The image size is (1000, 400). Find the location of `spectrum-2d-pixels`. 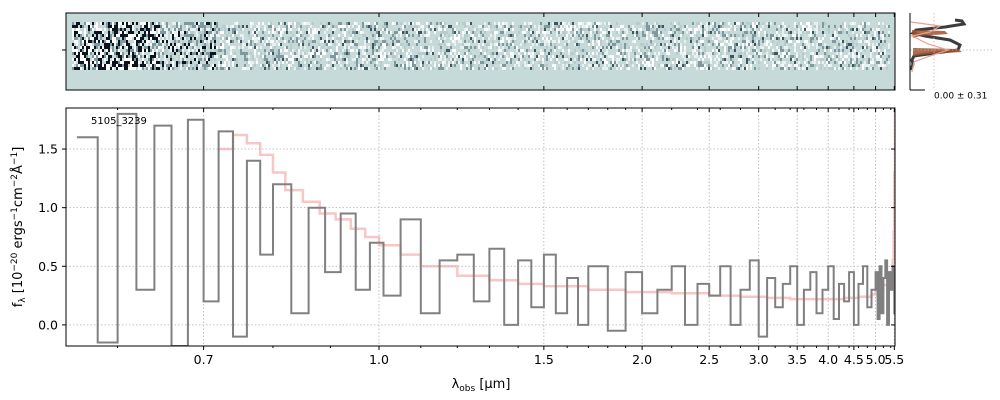

spectrum-2d-pixels is located at coordinates (481, 46).